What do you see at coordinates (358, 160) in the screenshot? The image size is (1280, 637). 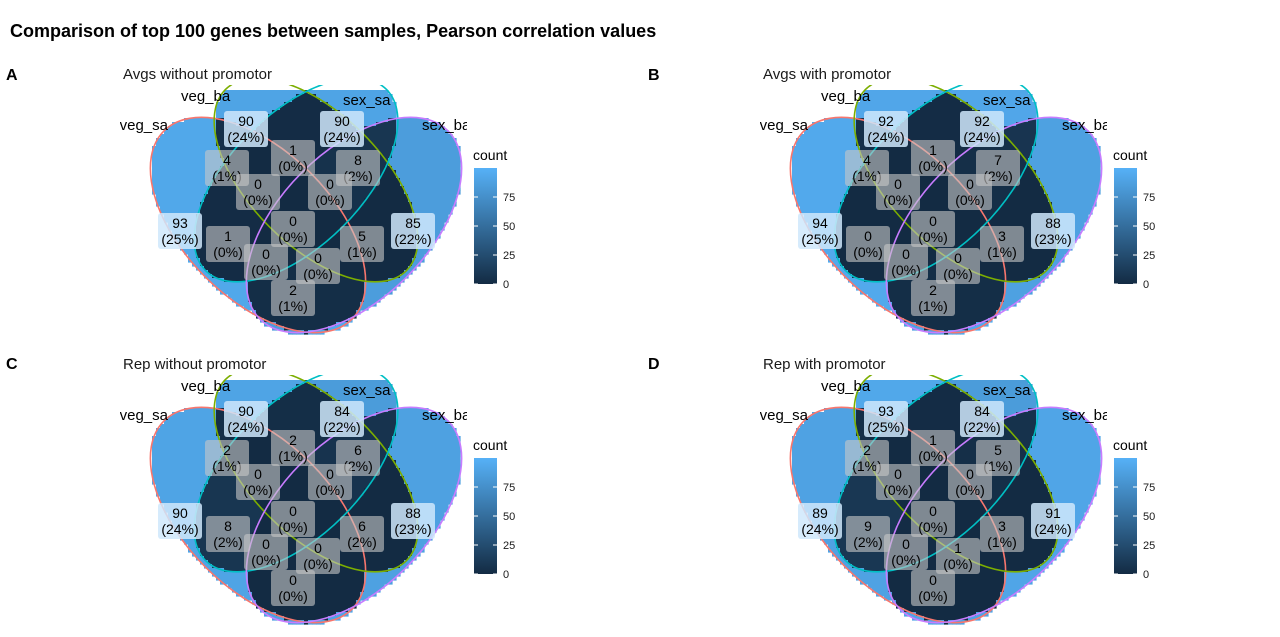 I see `region-count: 8` at bounding box center [358, 160].